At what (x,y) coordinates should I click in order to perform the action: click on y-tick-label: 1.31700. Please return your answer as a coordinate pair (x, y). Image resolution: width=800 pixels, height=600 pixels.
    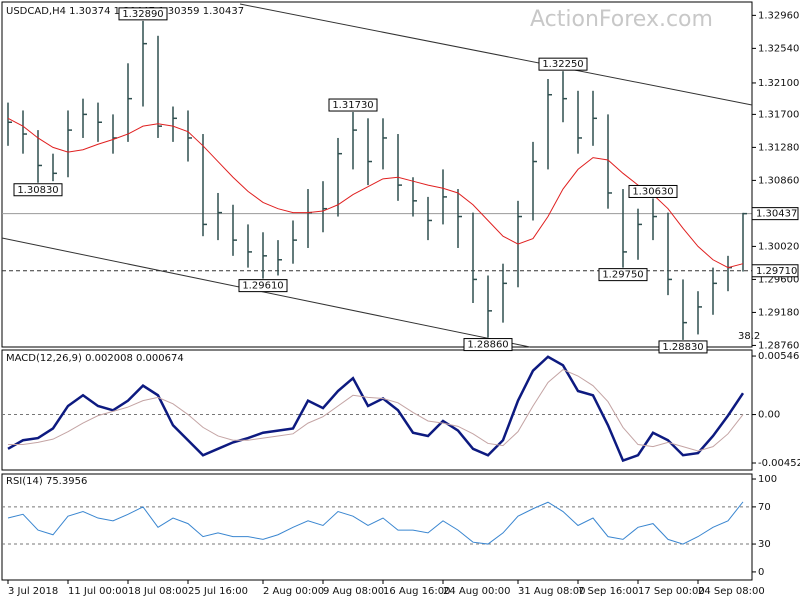
    Looking at the image, I should click on (778, 114).